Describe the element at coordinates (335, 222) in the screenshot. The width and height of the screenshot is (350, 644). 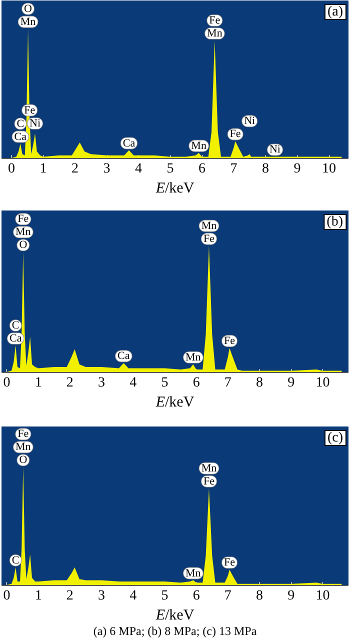
I see `chart-title: (b)` at that location.